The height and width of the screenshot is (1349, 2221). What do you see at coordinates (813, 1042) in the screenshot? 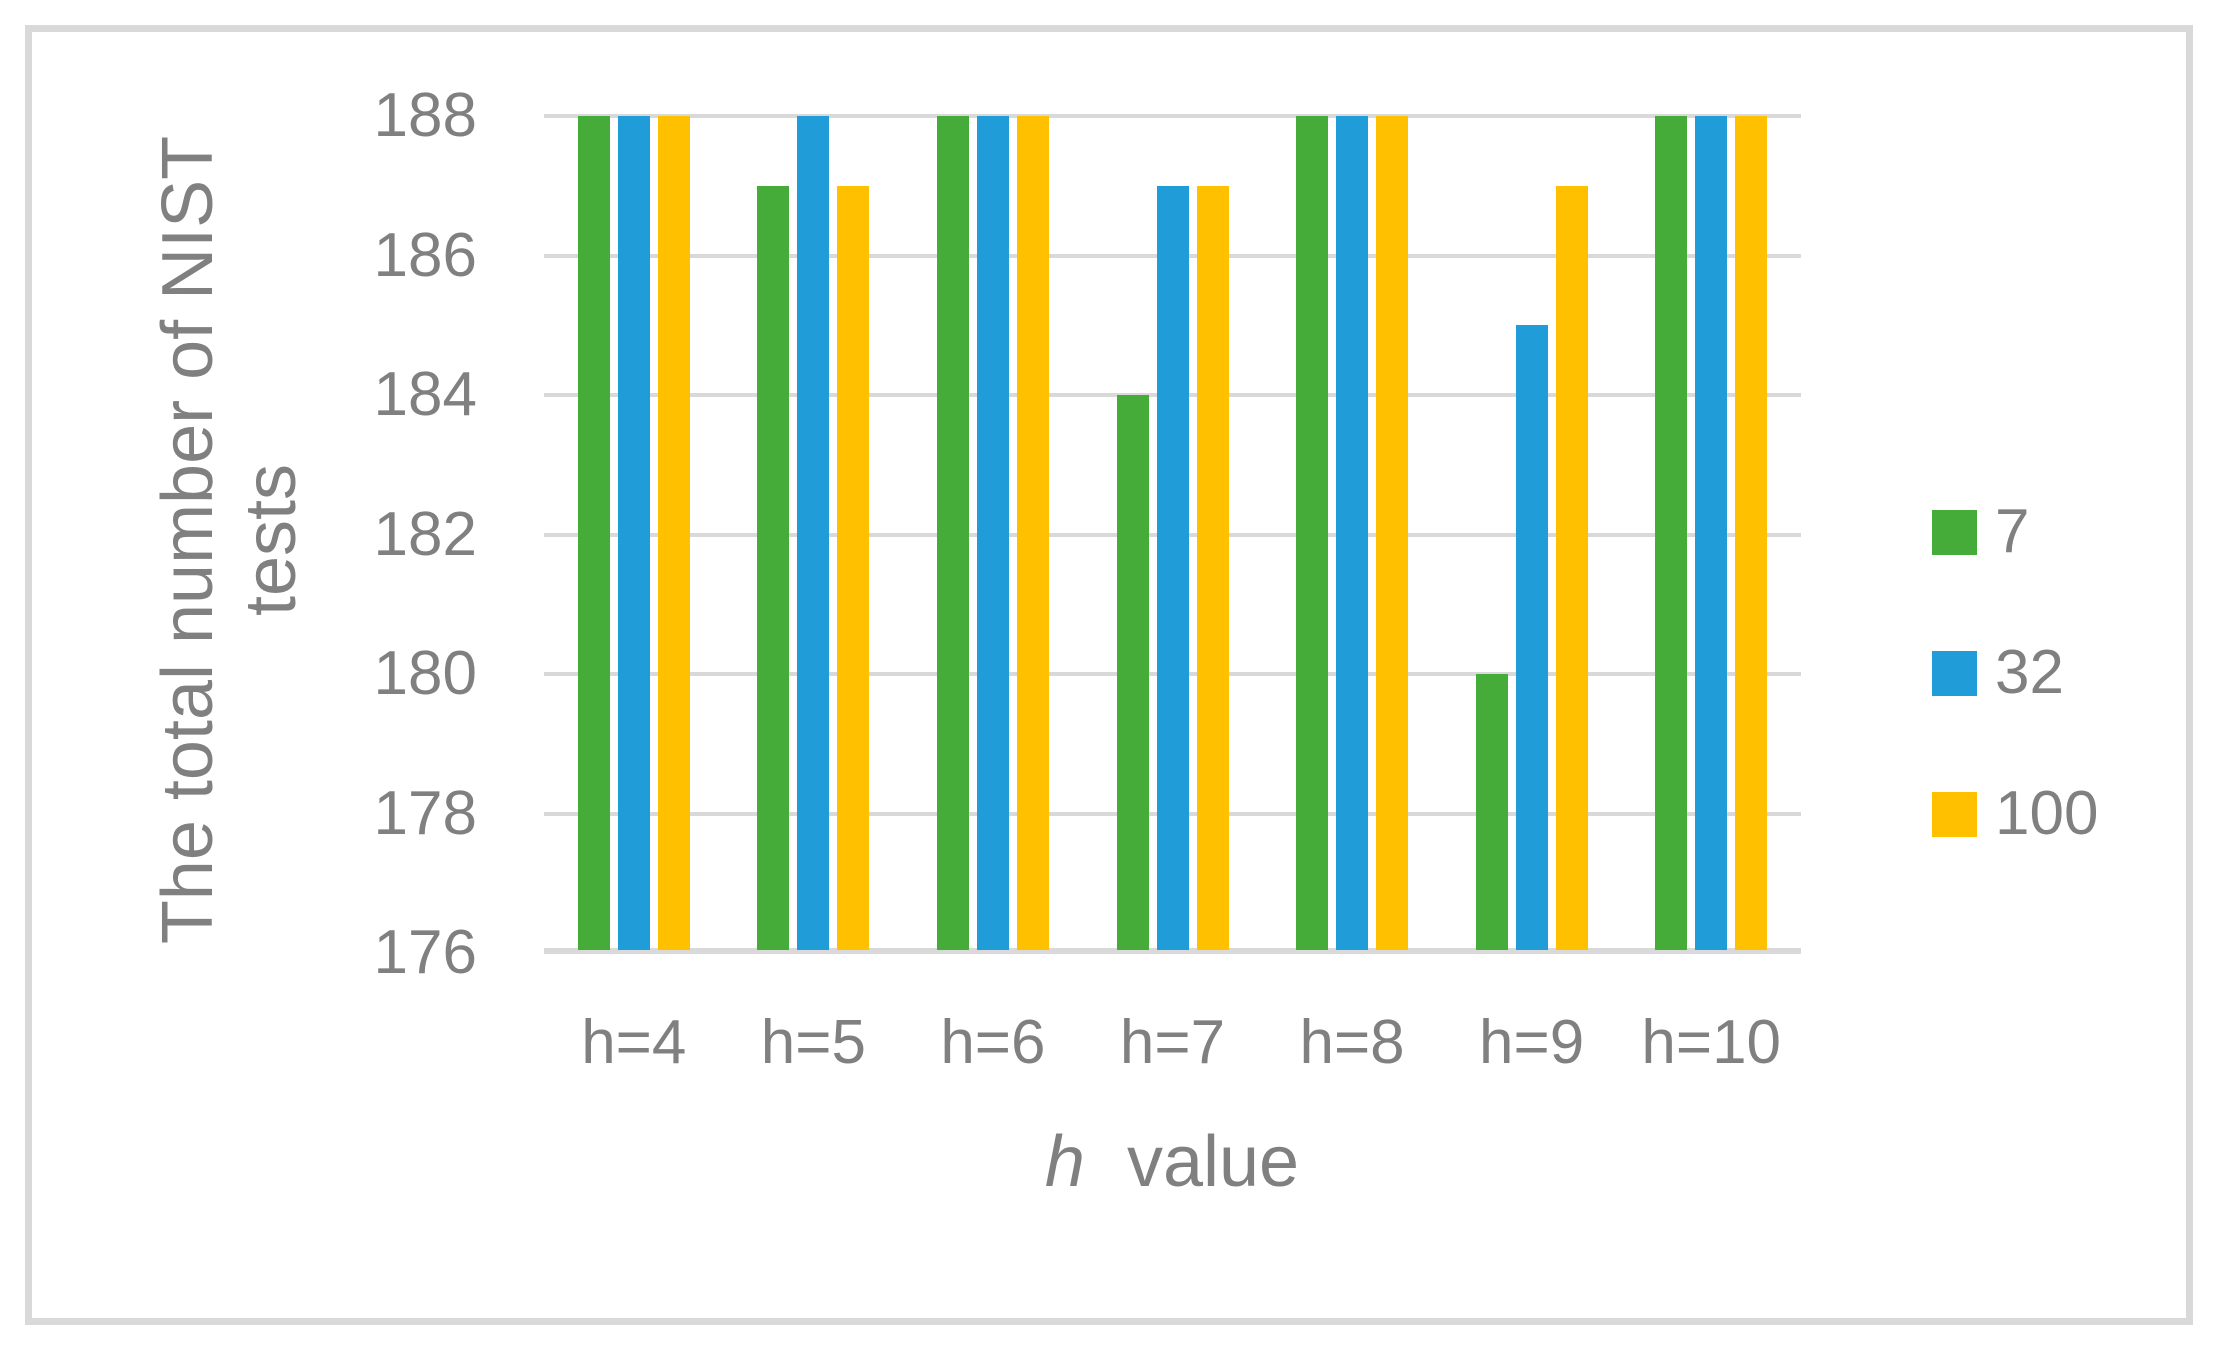
I see `x-tick-label: h=5` at bounding box center [813, 1042].